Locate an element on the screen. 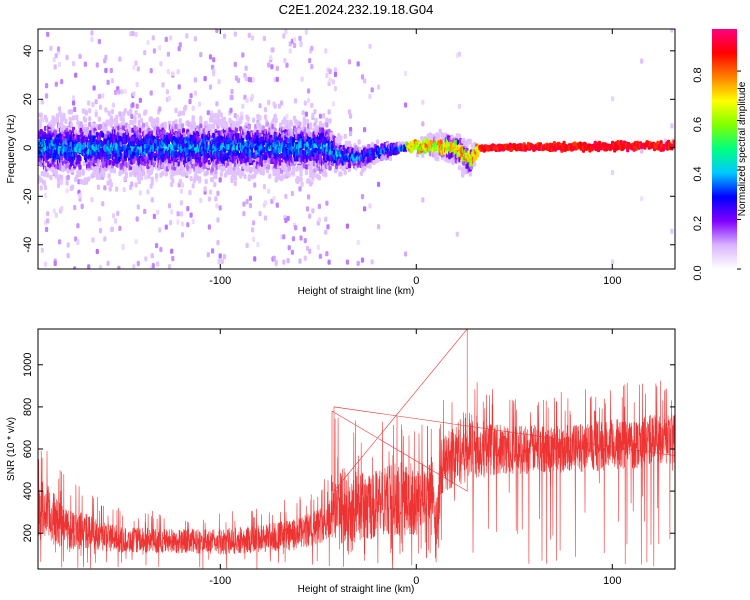 This screenshot has width=750, height=600. y-tick-label: 0 is located at coordinates (28, 148).